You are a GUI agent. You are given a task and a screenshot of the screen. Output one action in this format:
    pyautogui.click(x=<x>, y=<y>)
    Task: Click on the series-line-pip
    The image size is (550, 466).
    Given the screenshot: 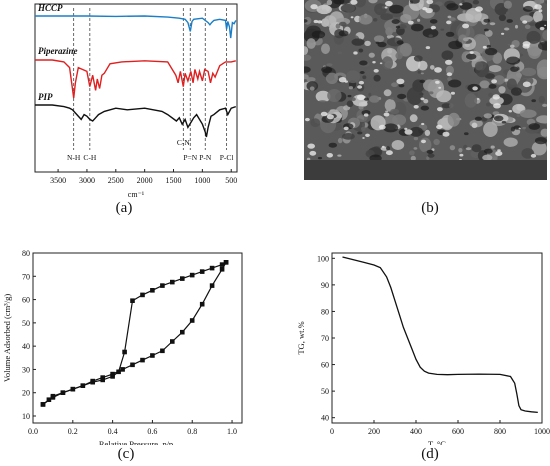 What is the action you would take?
    pyautogui.click(x=136, y=121)
    